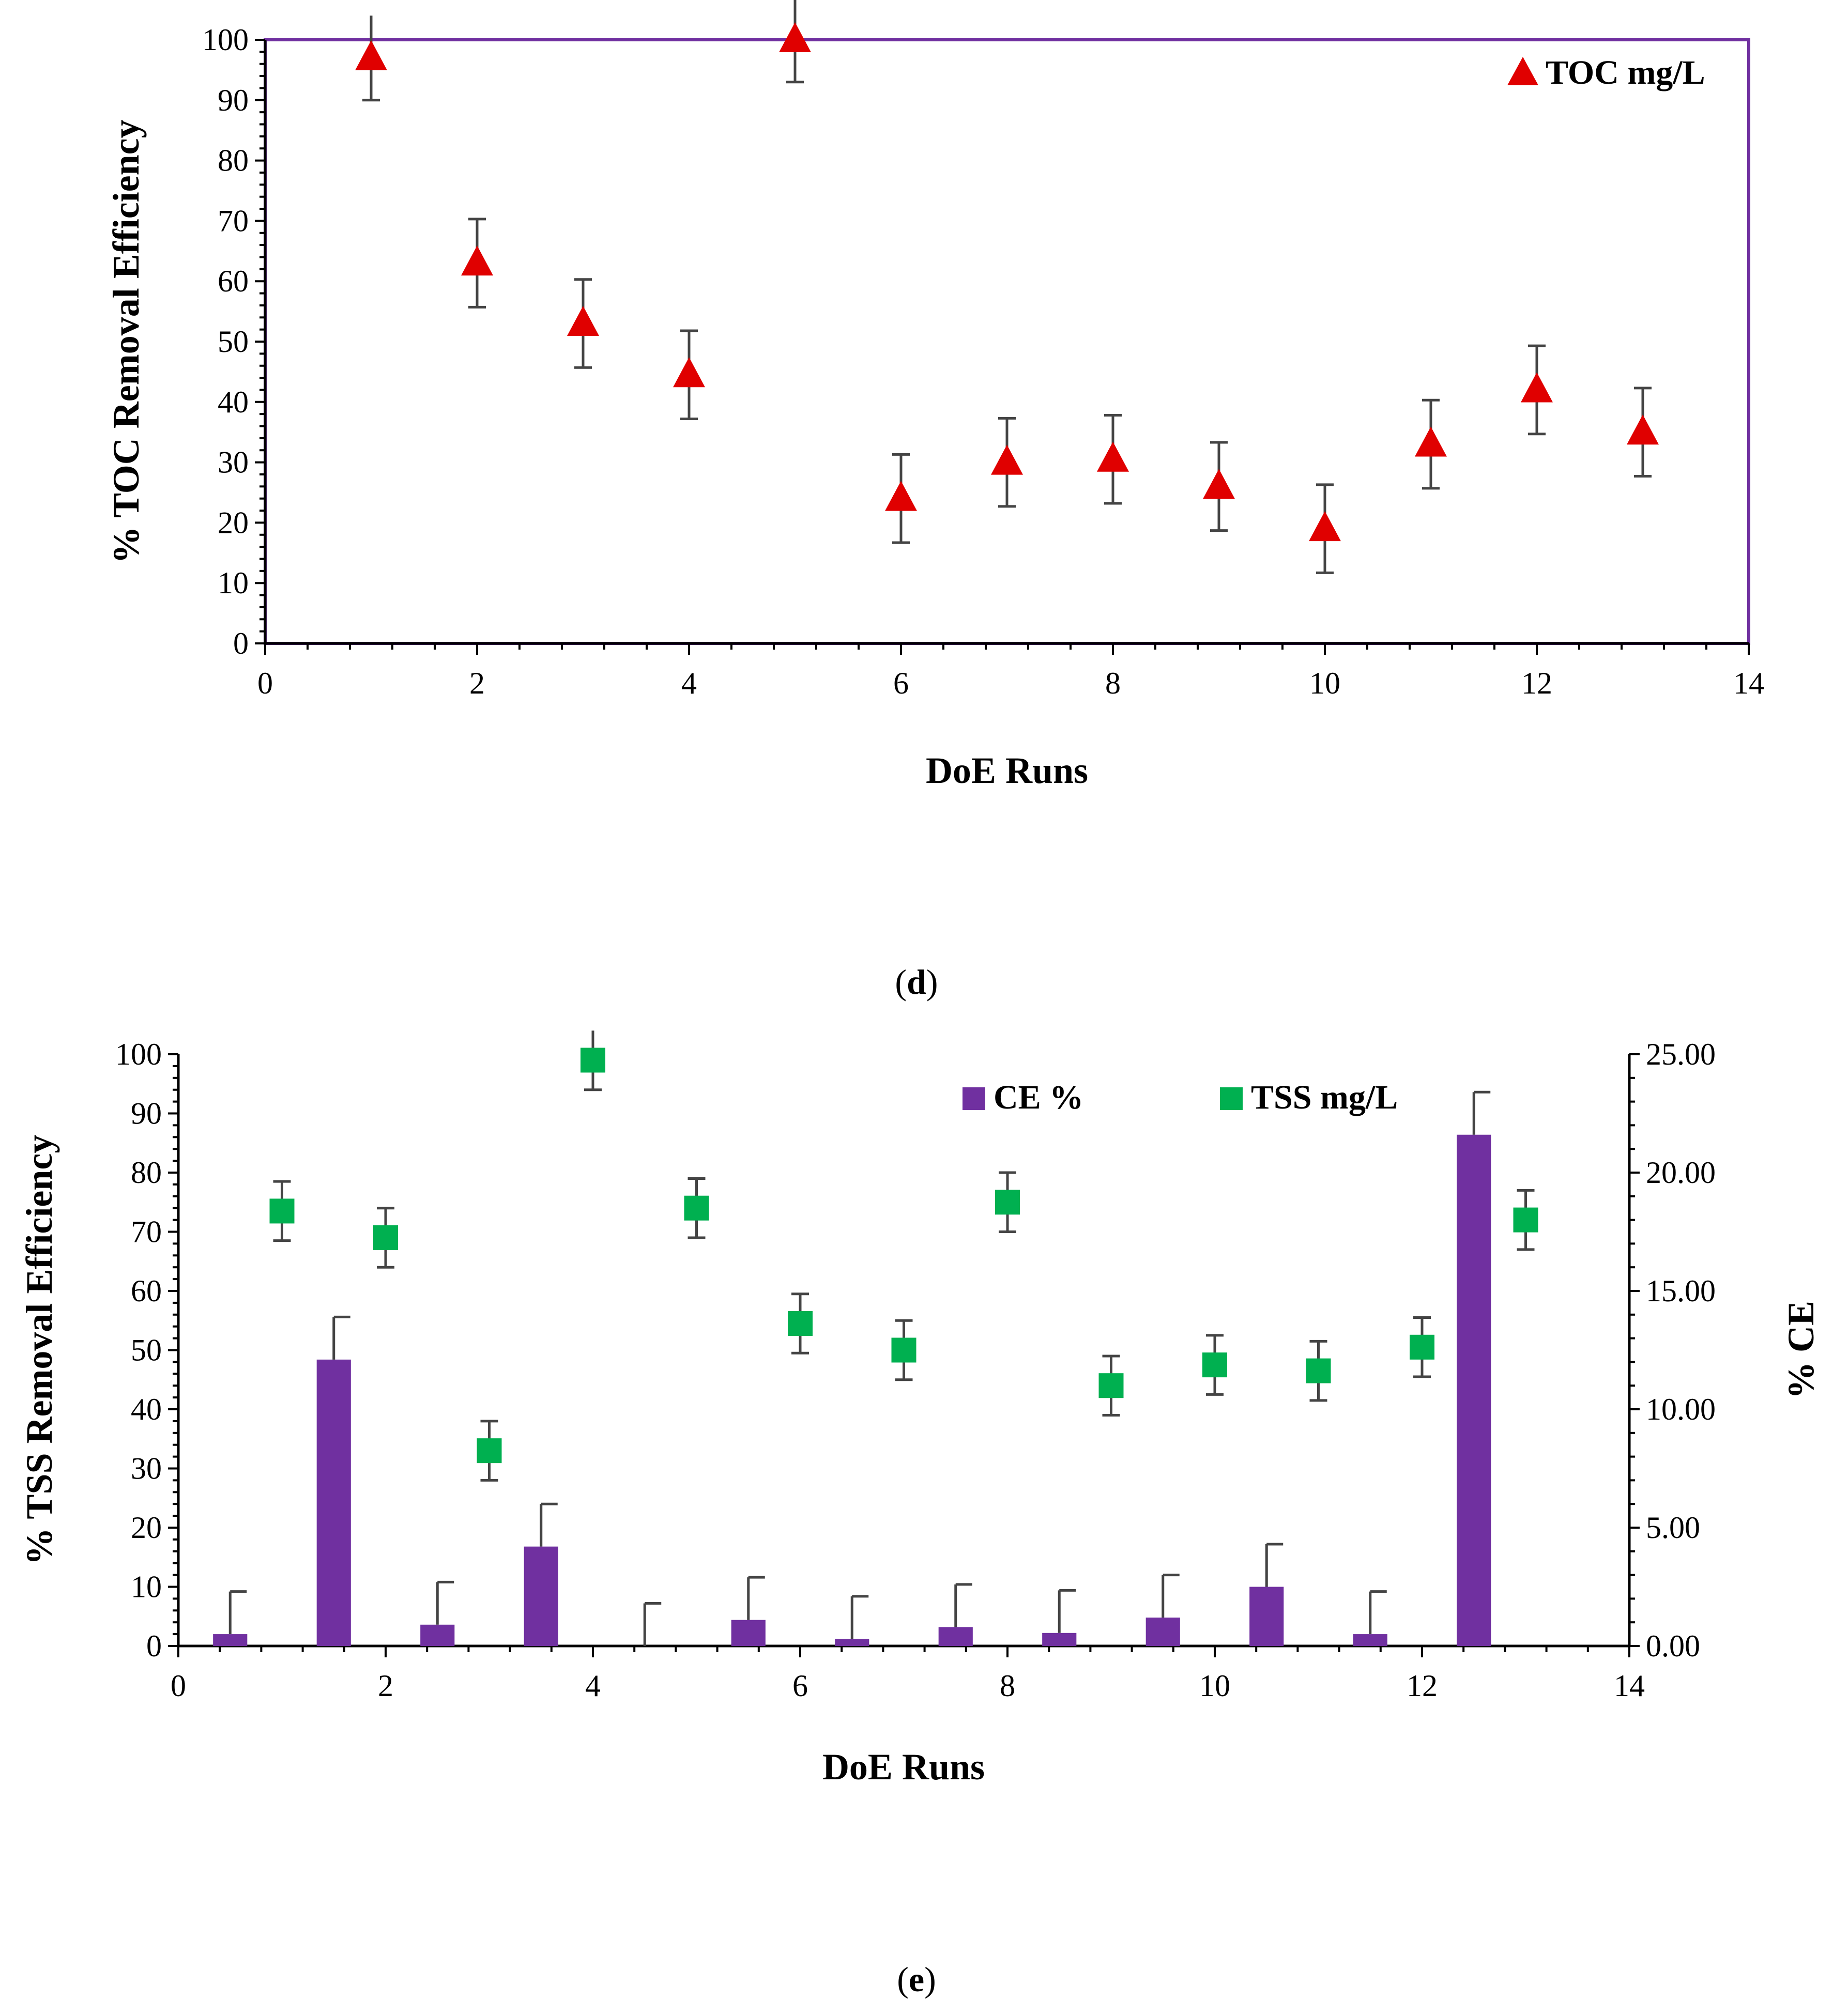 This screenshot has height=2016, width=1833. What do you see at coordinates (1681, 1409) in the screenshot?
I see `y2-tick-label: 10.00` at bounding box center [1681, 1409].